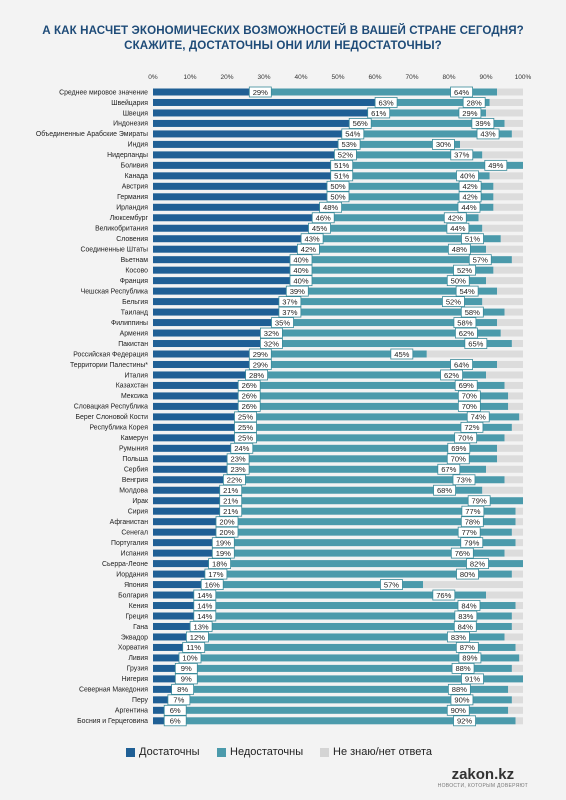 The image size is (566, 800). Describe the element at coordinates (267, 752) in the screenshot. I see `legend-label-not-enough: Недостаточны` at that location.